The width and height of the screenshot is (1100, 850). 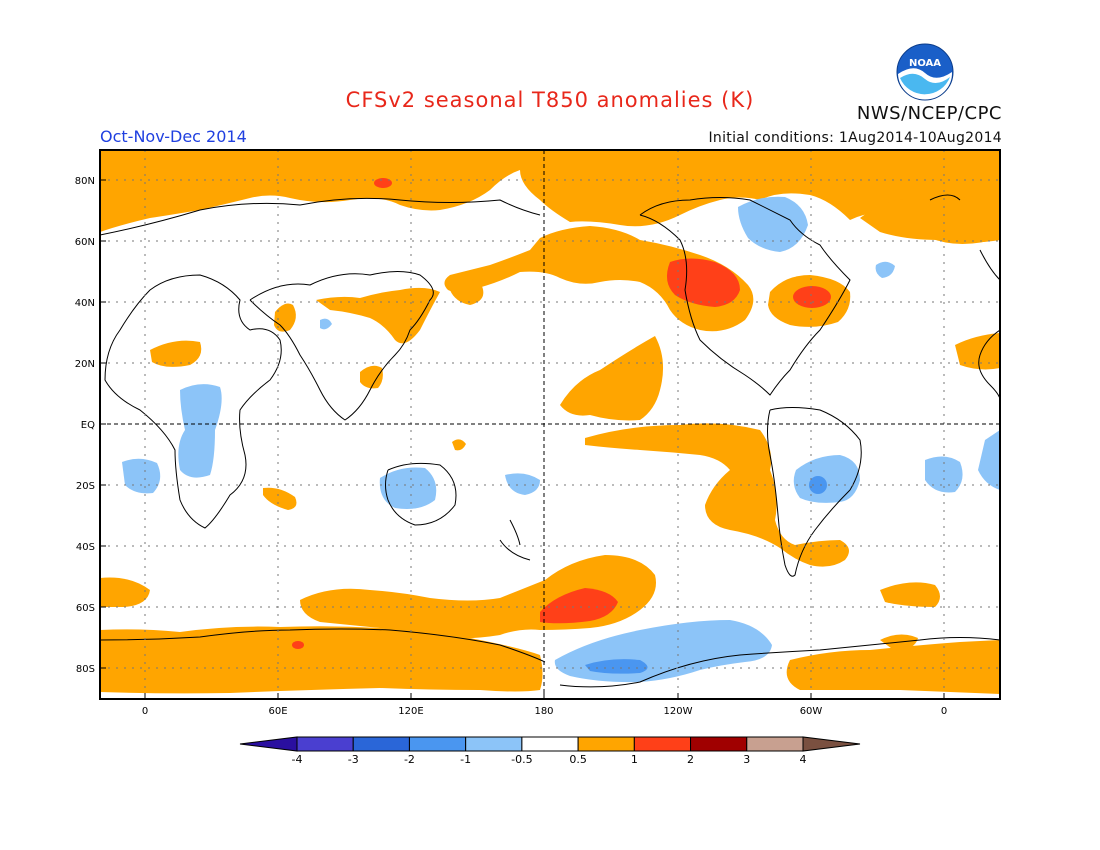 I want to click on lon-label: 120E, so click(x=410, y=711).